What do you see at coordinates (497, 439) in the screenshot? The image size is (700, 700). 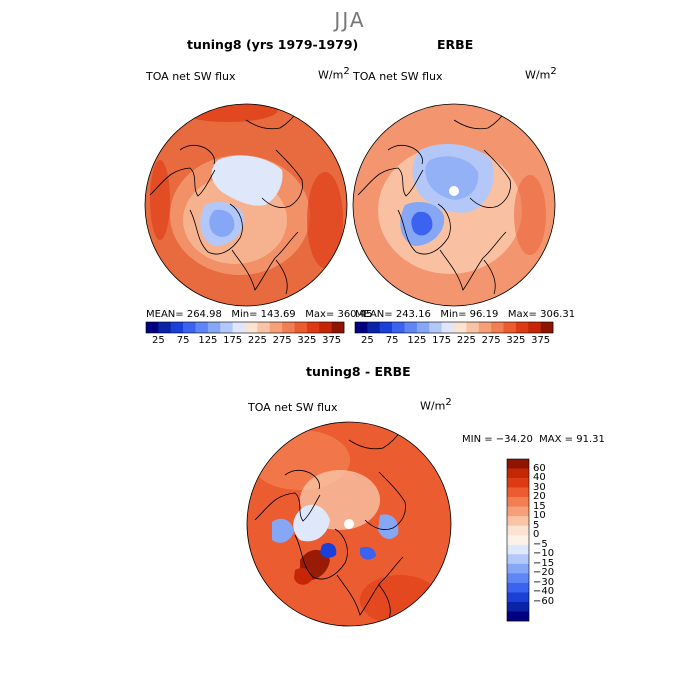 I see `difference-min: MIN = −34.20` at bounding box center [497, 439].